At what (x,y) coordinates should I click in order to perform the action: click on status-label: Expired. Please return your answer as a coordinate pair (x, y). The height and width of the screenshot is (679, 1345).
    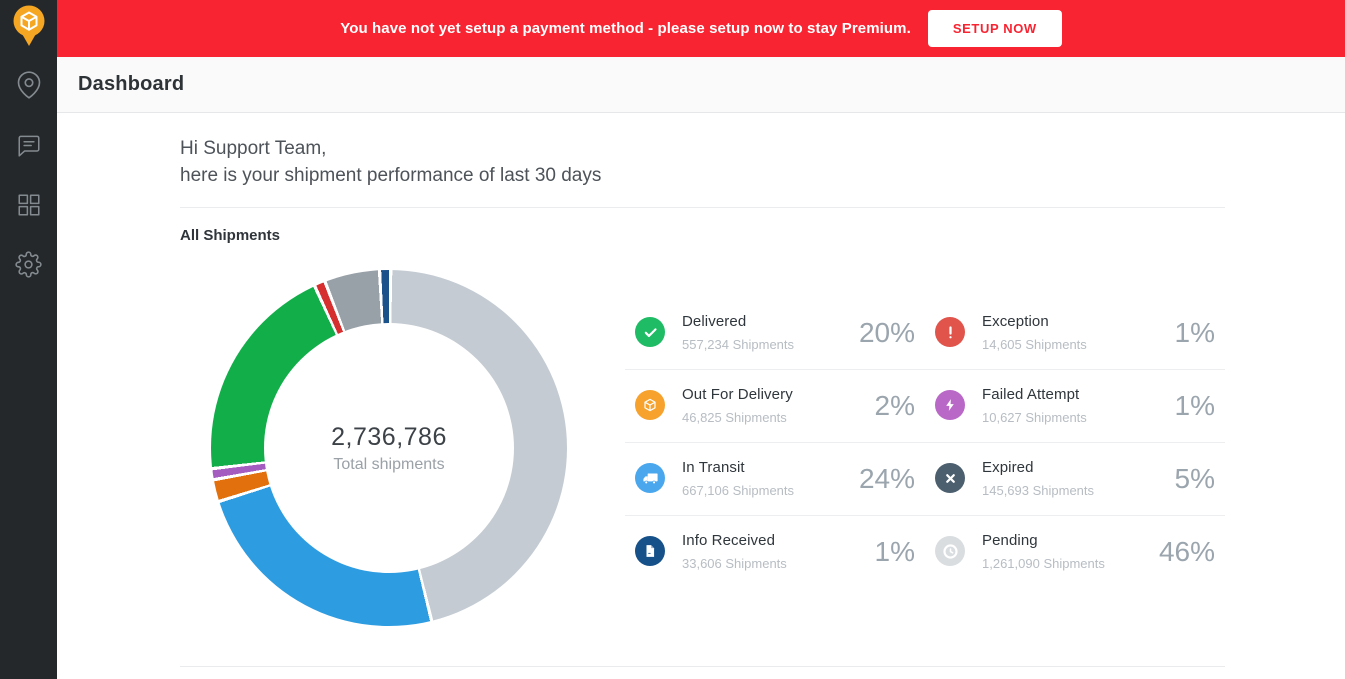
    Looking at the image, I should click on (1008, 467).